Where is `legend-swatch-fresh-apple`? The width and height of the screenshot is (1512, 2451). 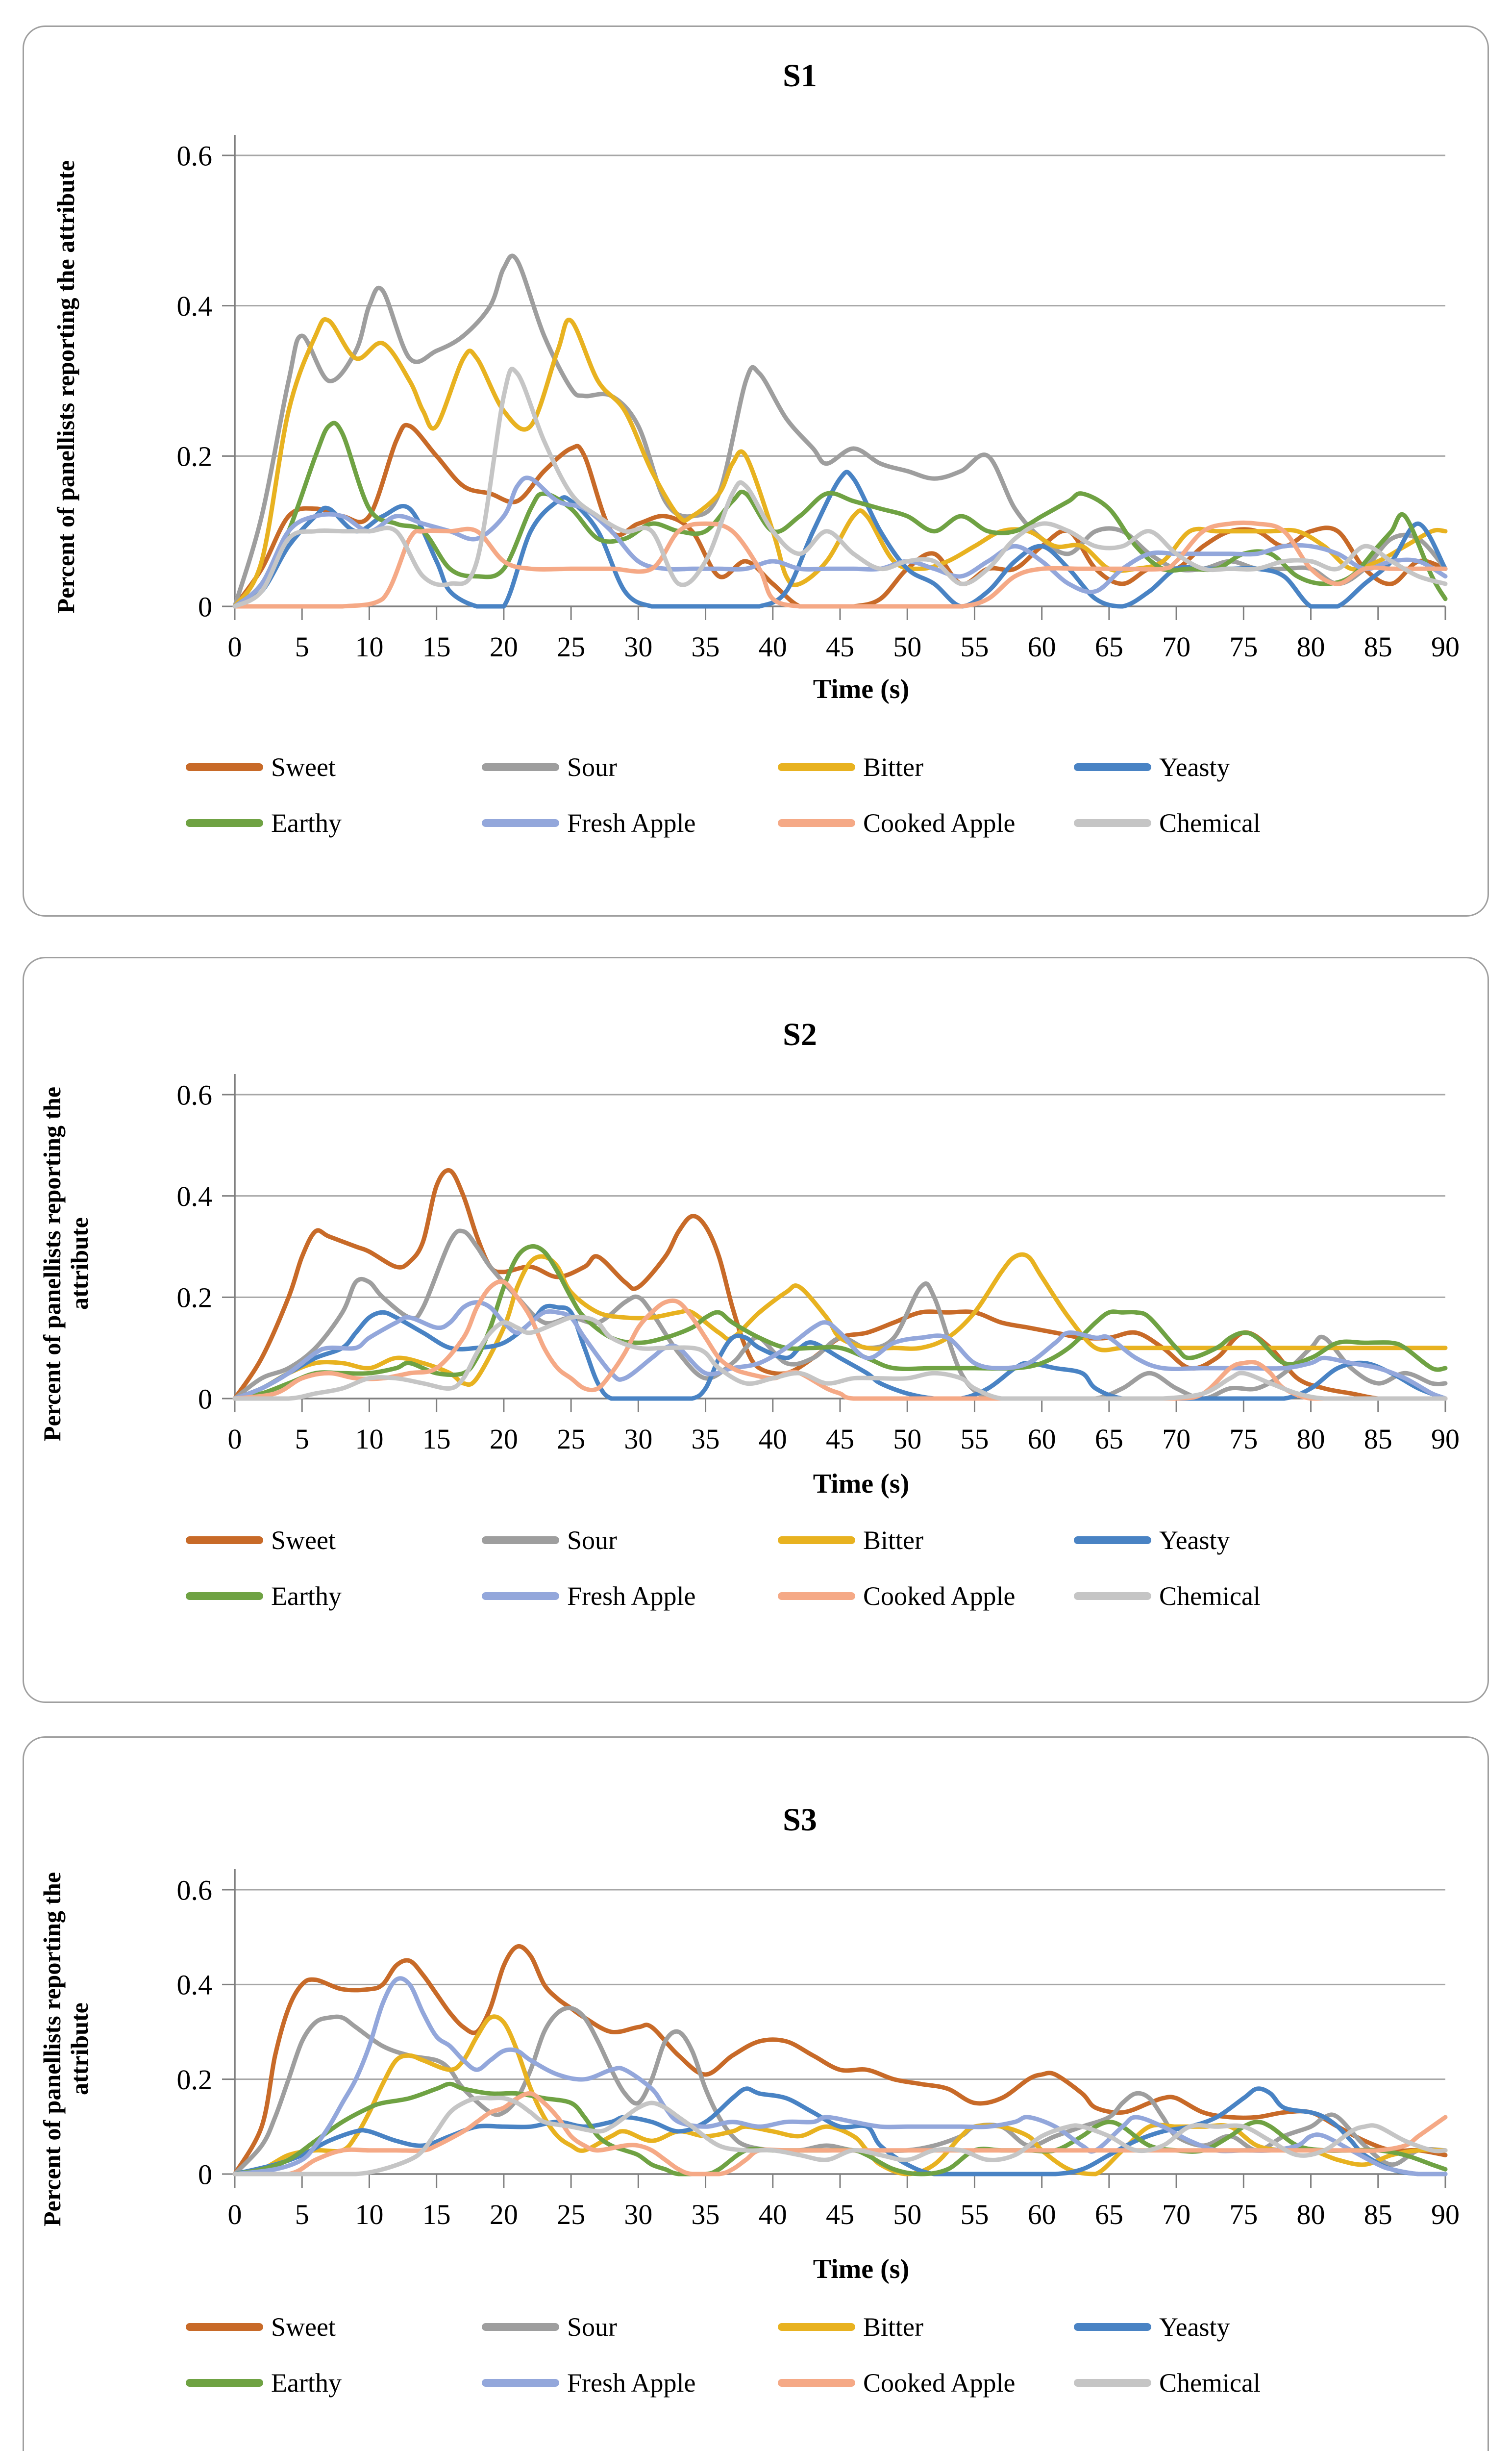 legend-swatch-fresh-apple is located at coordinates (520, 2383).